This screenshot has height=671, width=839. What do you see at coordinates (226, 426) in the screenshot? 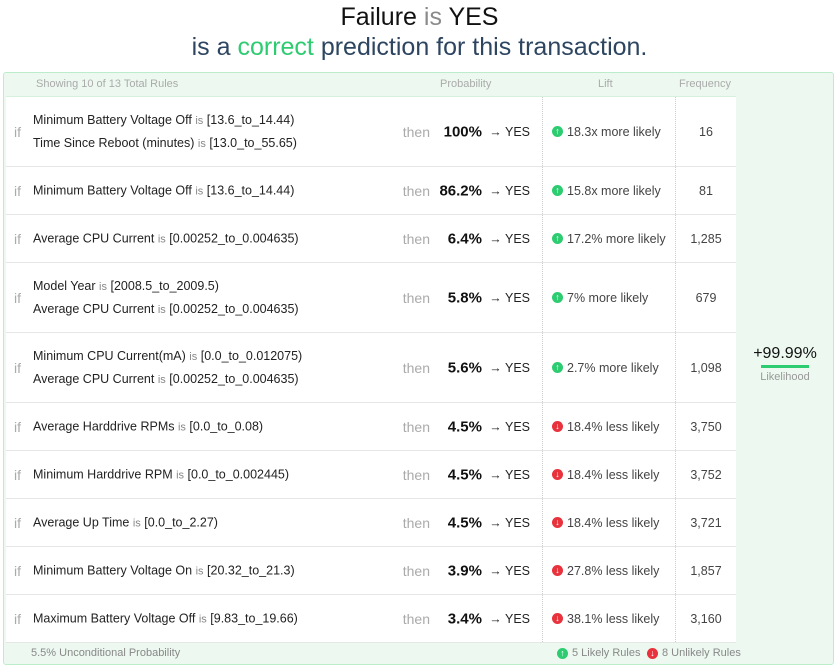
I see `condition-range: [0.0_to_0.08)` at bounding box center [226, 426].